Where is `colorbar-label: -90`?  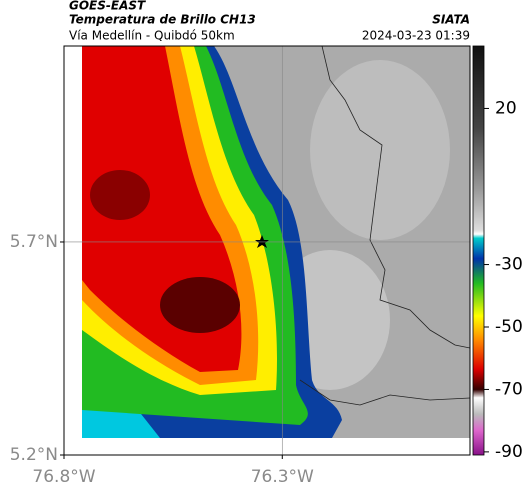
colorbar-label: -90 is located at coordinates (509, 452).